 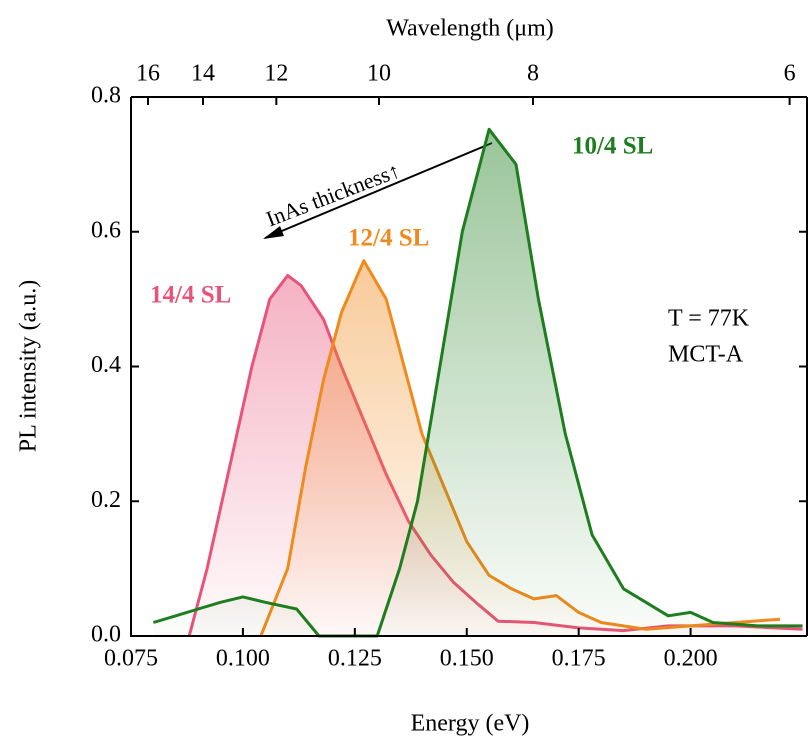 What do you see at coordinates (190, 295) in the screenshot?
I see `series-label: 14/4 SL` at bounding box center [190, 295].